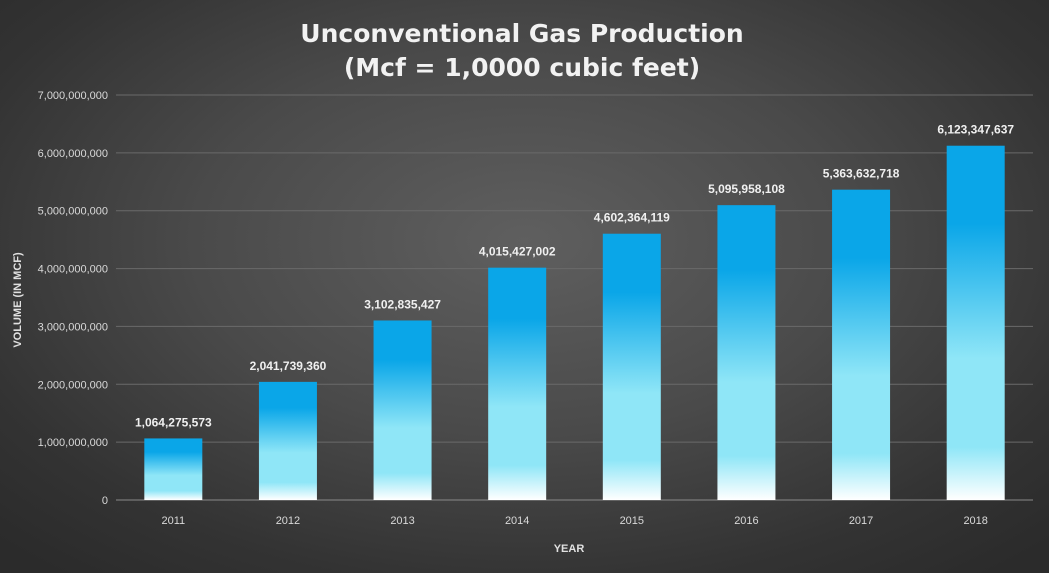 This screenshot has width=1049, height=573. Describe the element at coordinates (288, 521) in the screenshot. I see `x-tick-label-2012: 2012` at that location.